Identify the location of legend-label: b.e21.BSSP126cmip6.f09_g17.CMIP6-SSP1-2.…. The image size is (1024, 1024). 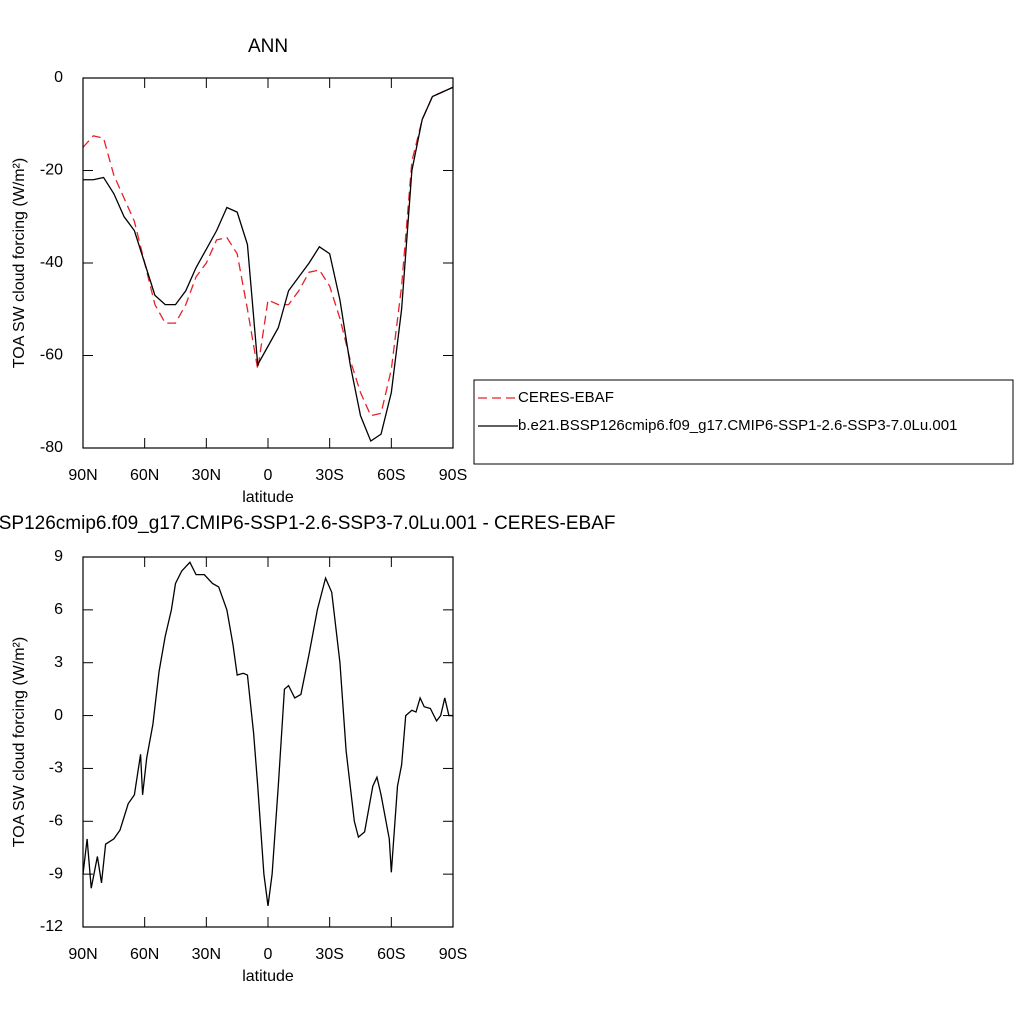
(737, 425).